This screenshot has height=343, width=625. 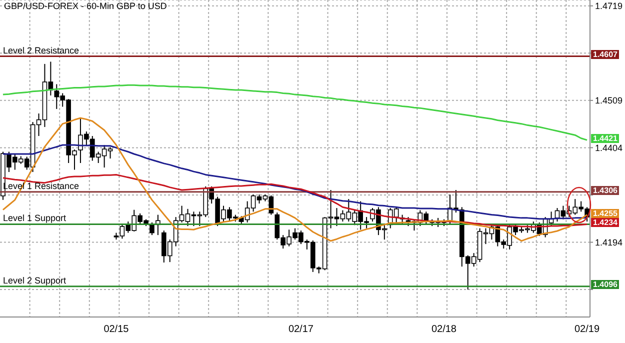 What do you see at coordinates (301, 330) in the screenshot?
I see `x-tick-label: 02/17` at bounding box center [301, 330].